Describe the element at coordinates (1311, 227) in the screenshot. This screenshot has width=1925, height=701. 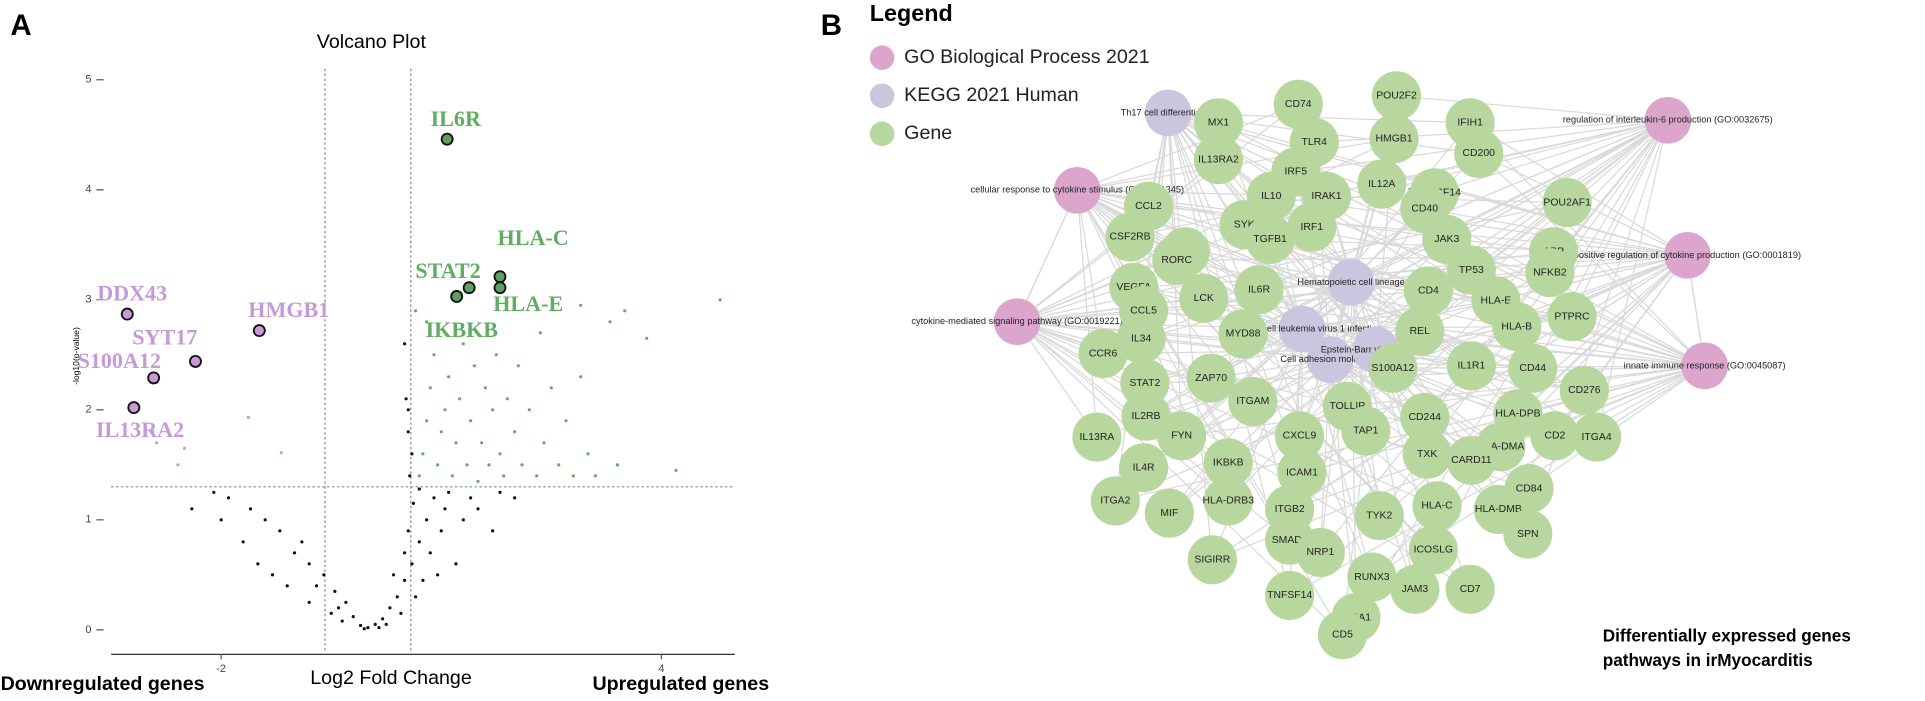
I see `gene-label: IRF1` at that location.